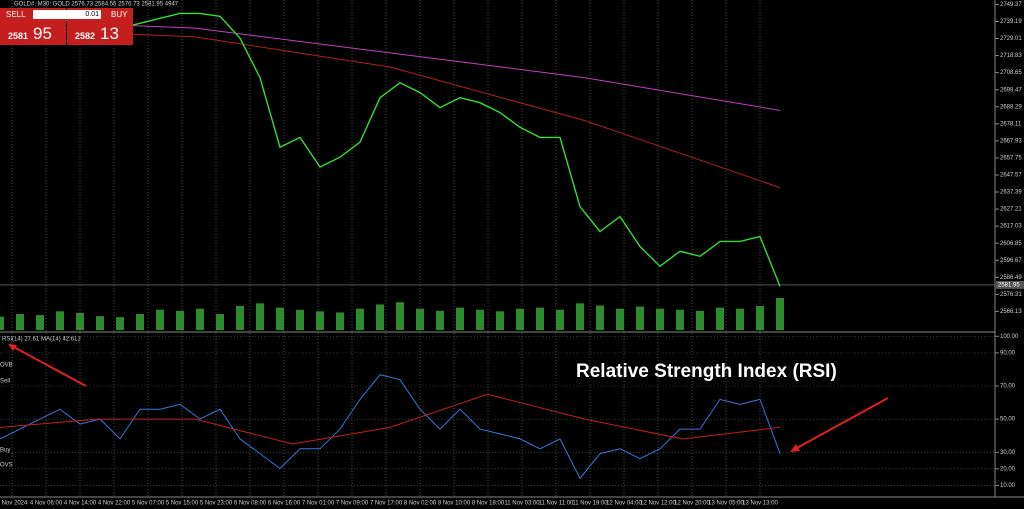 The image size is (1024, 509). What do you see at coordinates (1011, 261) in the screenshot?
I see `y-tick-label: 2596.67` at bounding box center [1011, 261].